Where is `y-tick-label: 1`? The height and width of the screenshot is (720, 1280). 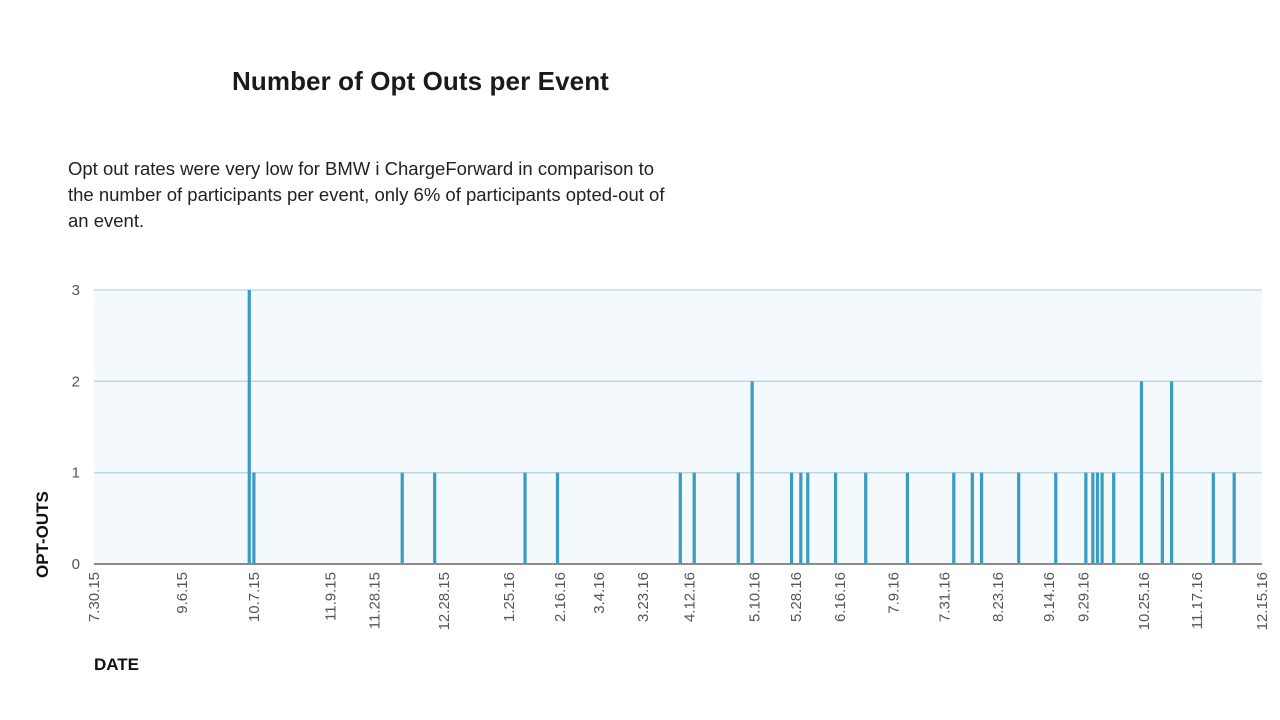
y-tick-label: 1 is located at coordinates (76, 473).